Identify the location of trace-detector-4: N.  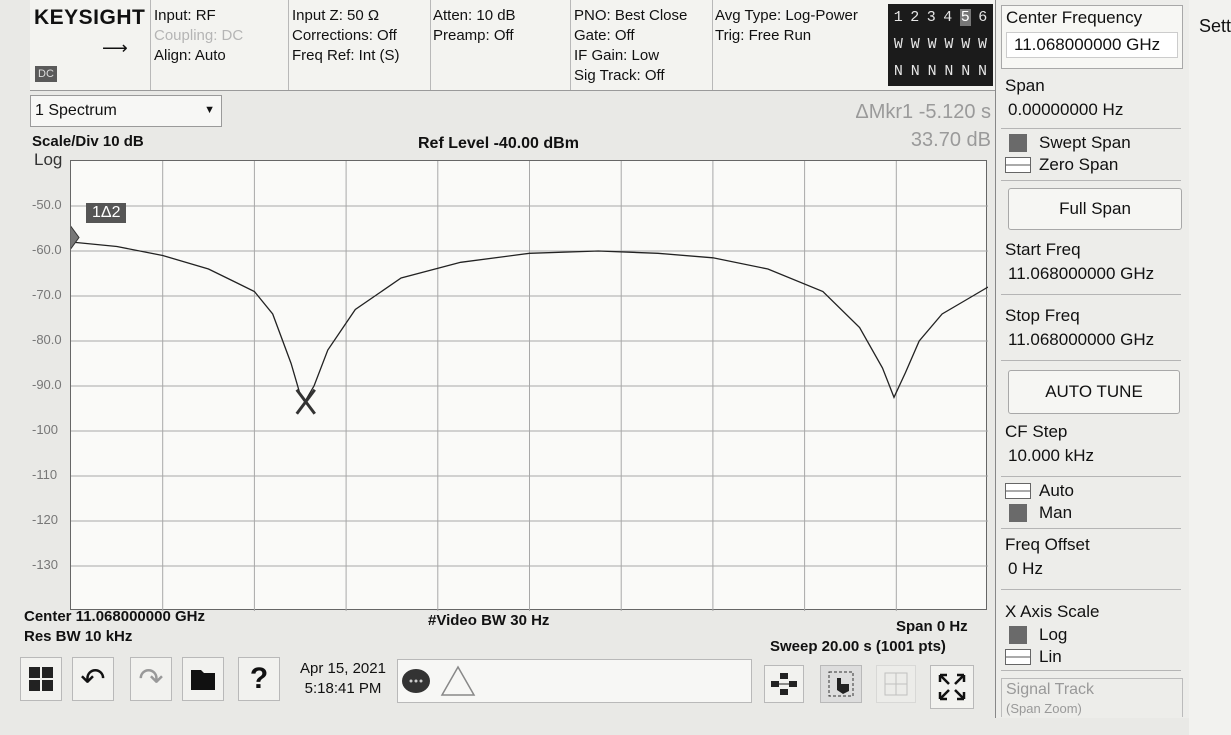
(949, 71).